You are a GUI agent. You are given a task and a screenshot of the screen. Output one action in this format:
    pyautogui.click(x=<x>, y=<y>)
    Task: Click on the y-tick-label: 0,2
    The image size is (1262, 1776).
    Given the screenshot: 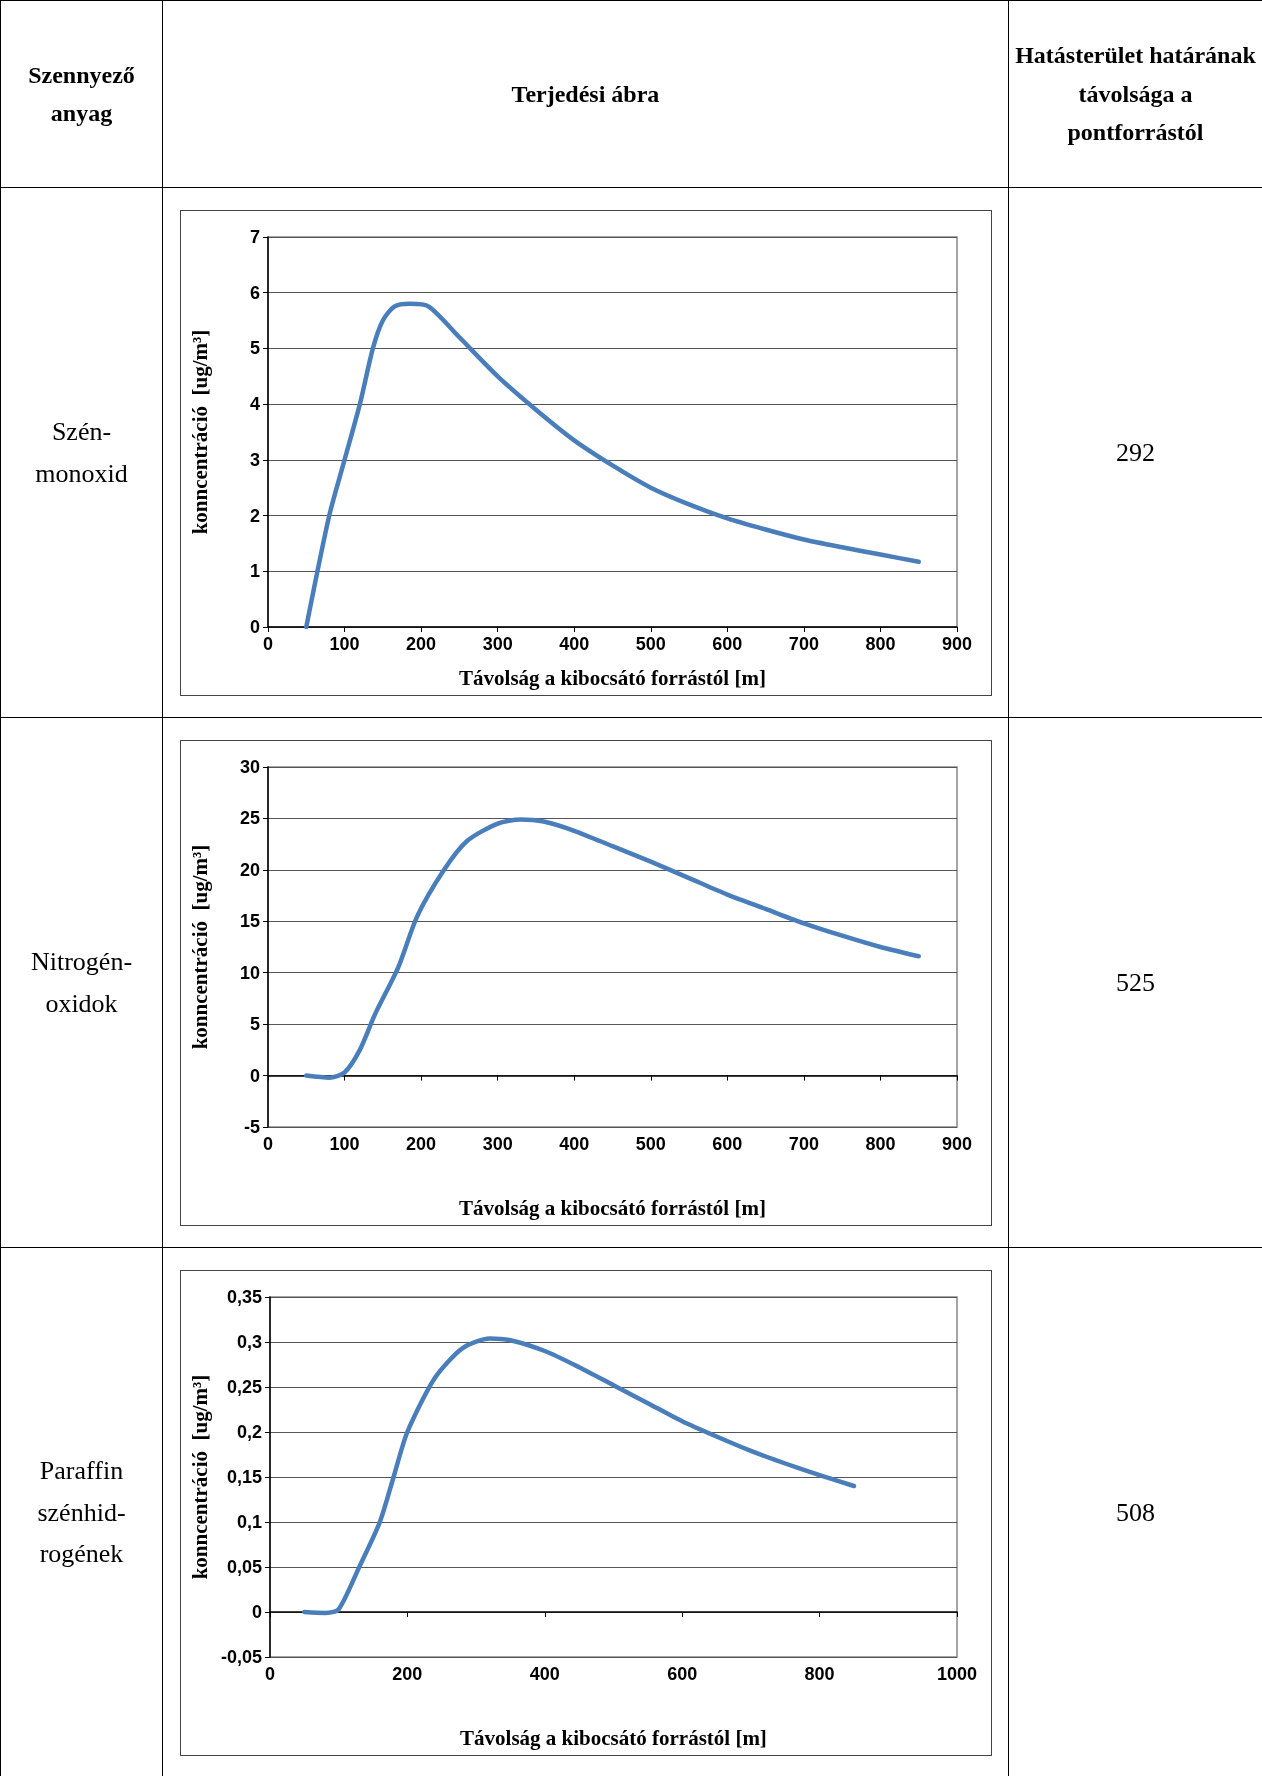 What is the action you would take?
    pyautogui.click(x=249, y=1431)
    